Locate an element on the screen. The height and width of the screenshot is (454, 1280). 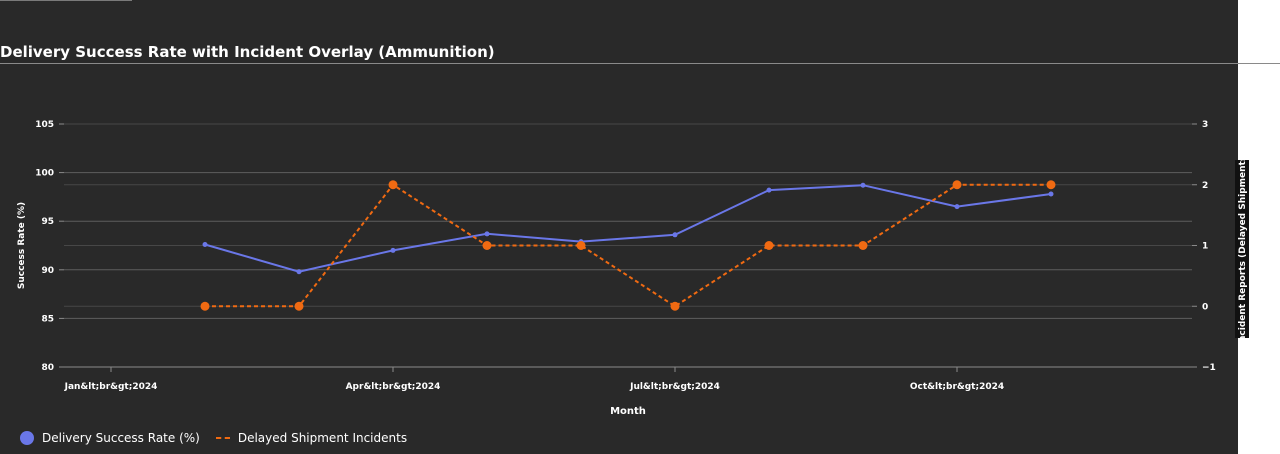
y-tick-label: 105 is located at coordinates (44, 125).